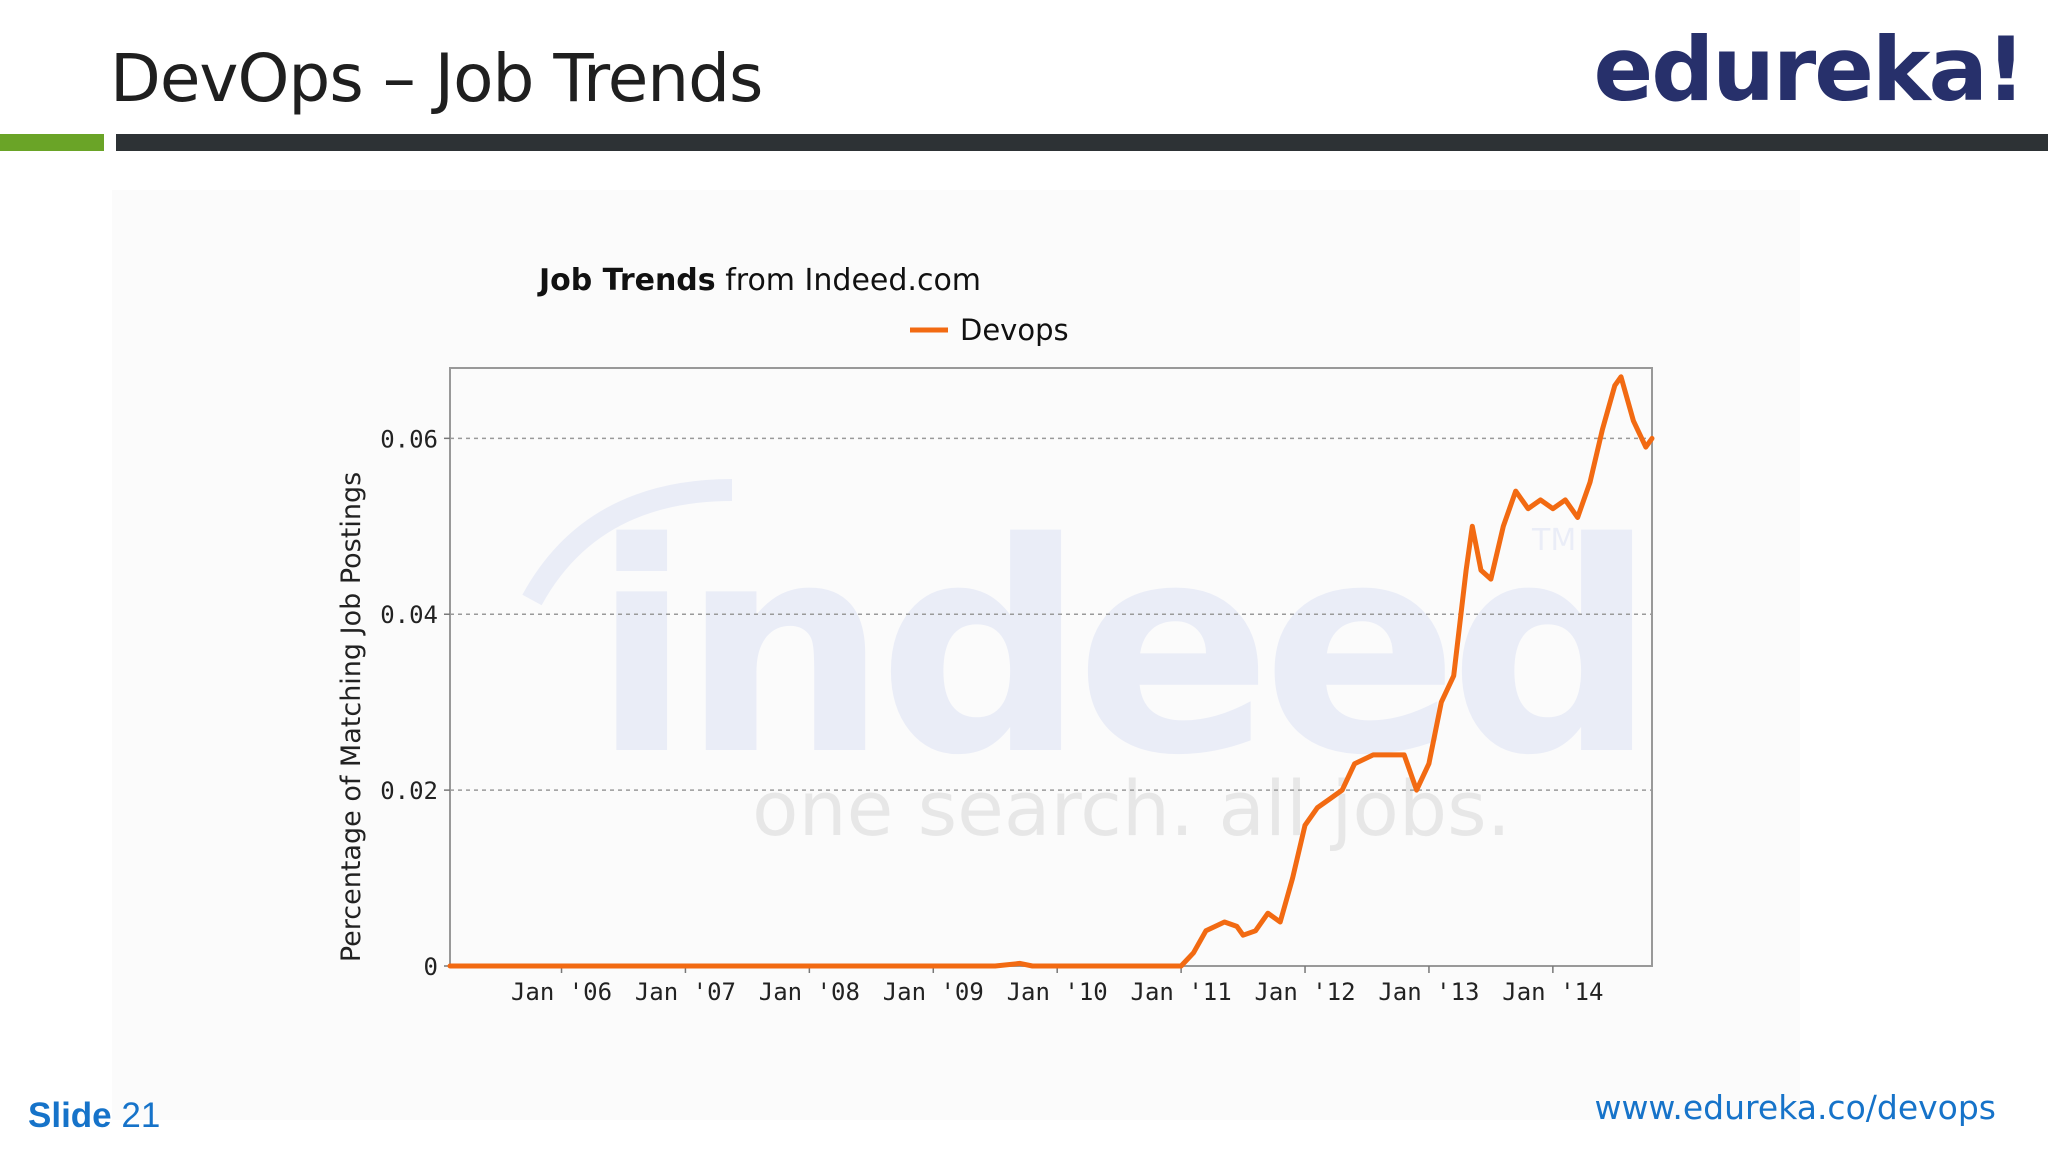  What do you see at coordinates (1014, 330) in the screenshot?
I see `legend-label: Devops` at bounding box center [1014, 330].